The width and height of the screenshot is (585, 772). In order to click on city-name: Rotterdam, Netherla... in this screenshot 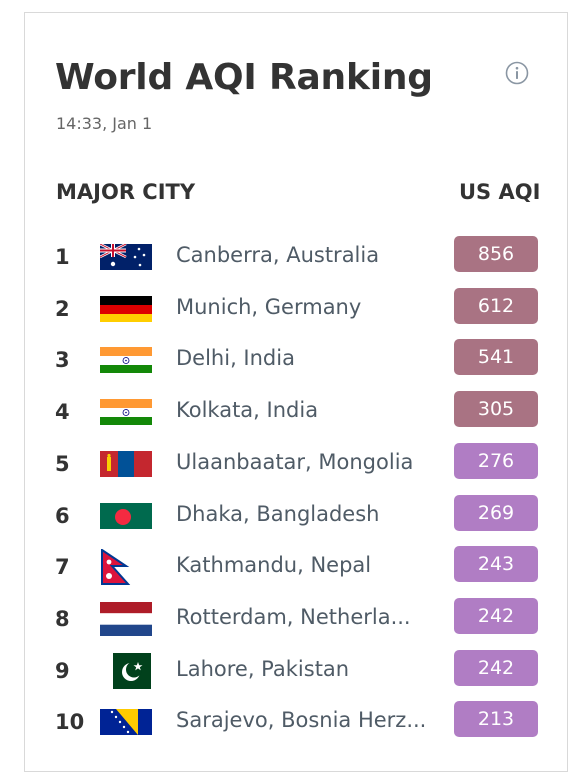, I will do `click(293, 616)`.